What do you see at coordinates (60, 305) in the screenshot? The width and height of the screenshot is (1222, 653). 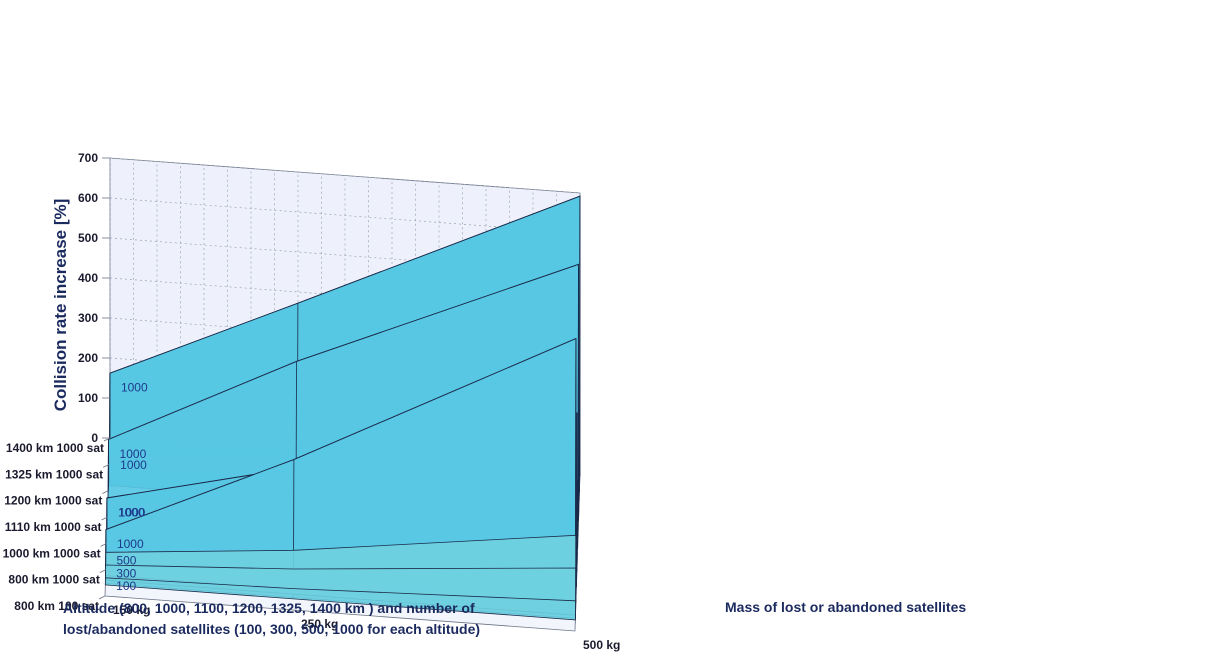 I see `z-axis-label: Collision rate increase [%]` at bounding box center [60, 305].